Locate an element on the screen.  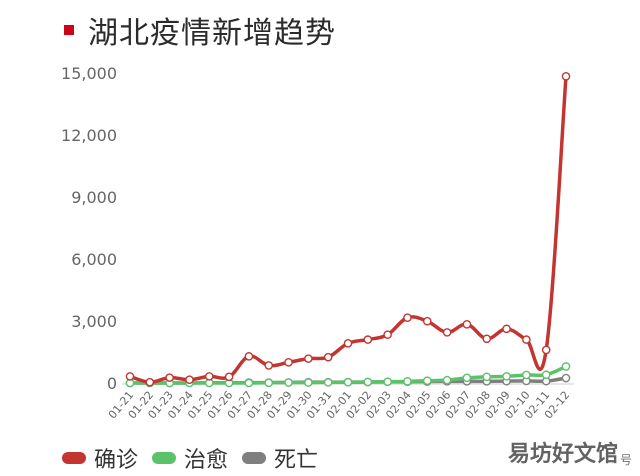
y-tick-label: 0 is located at coordinates (112, 383).